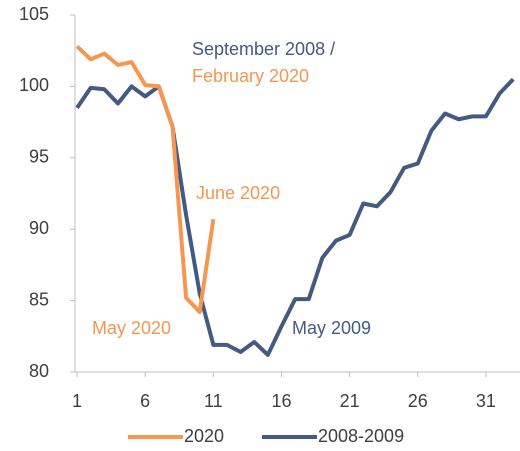  I want to click on y-tick-label: 95, so click(39, 157).